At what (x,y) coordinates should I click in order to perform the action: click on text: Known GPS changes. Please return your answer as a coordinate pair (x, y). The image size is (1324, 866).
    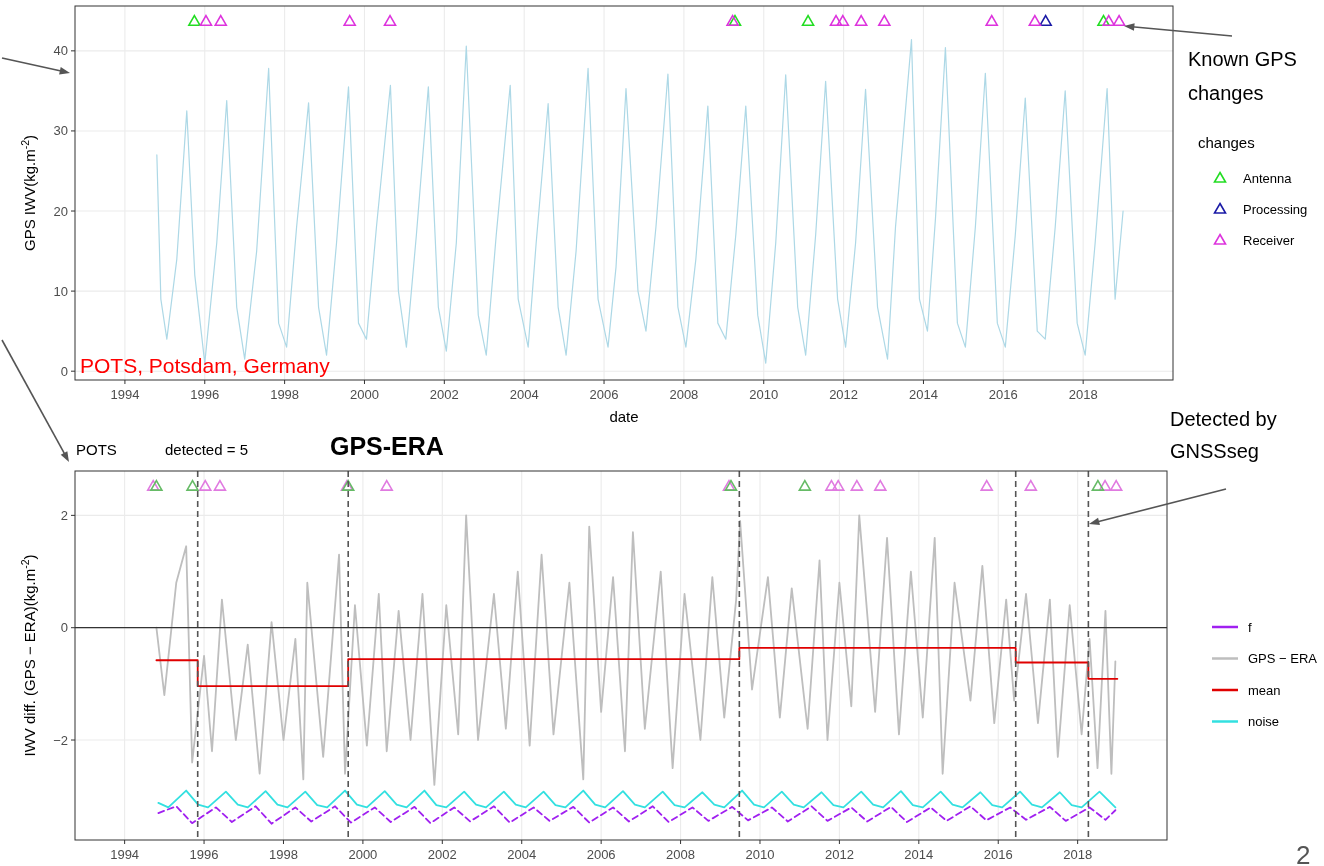
    Looking at the image, I should click on (1242, 76).